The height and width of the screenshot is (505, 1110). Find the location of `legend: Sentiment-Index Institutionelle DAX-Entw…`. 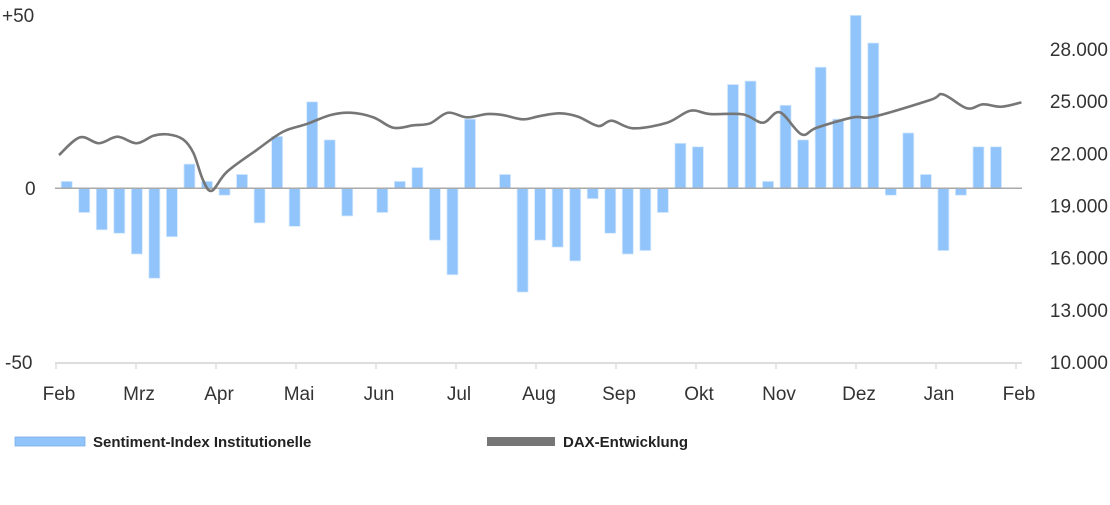

legend: Sentiment-Index Institutionelle DAX-Entw… is located at coordinates (351, 442).